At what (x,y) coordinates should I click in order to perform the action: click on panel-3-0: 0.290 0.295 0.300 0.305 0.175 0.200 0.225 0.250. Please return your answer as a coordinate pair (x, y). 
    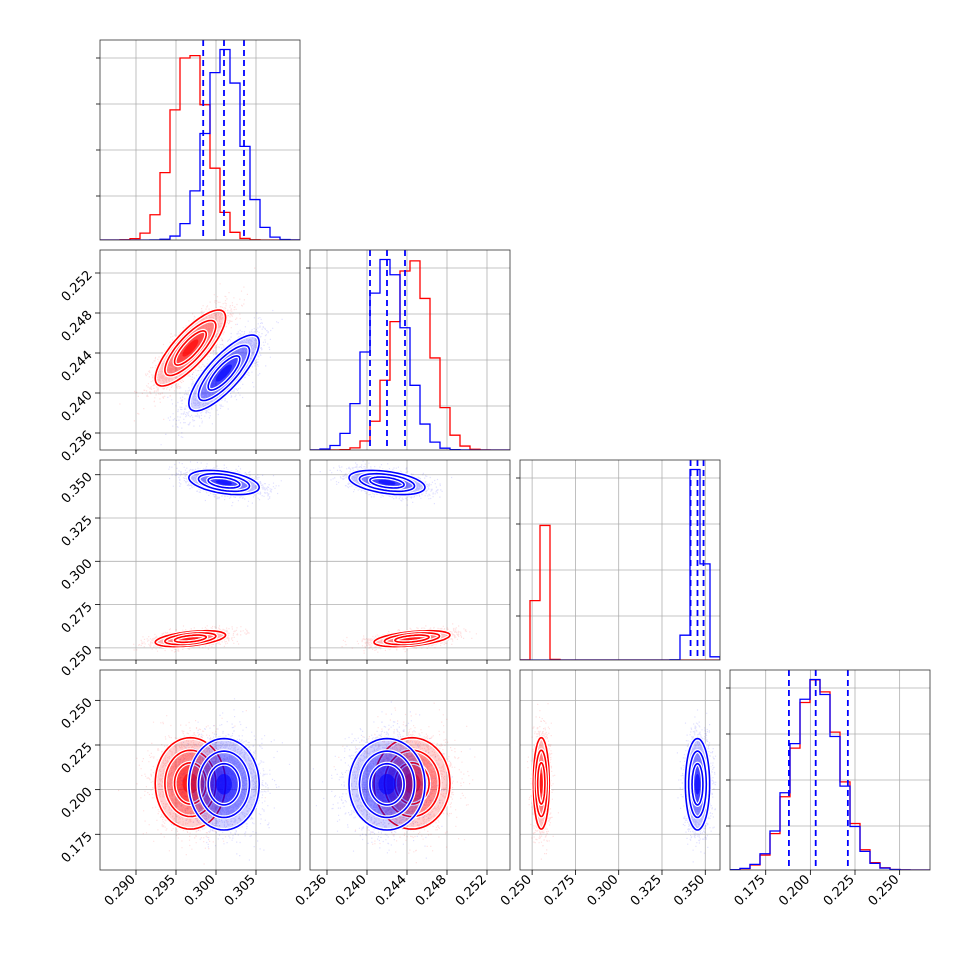
    Looking at the image, I should click on (180, 789).